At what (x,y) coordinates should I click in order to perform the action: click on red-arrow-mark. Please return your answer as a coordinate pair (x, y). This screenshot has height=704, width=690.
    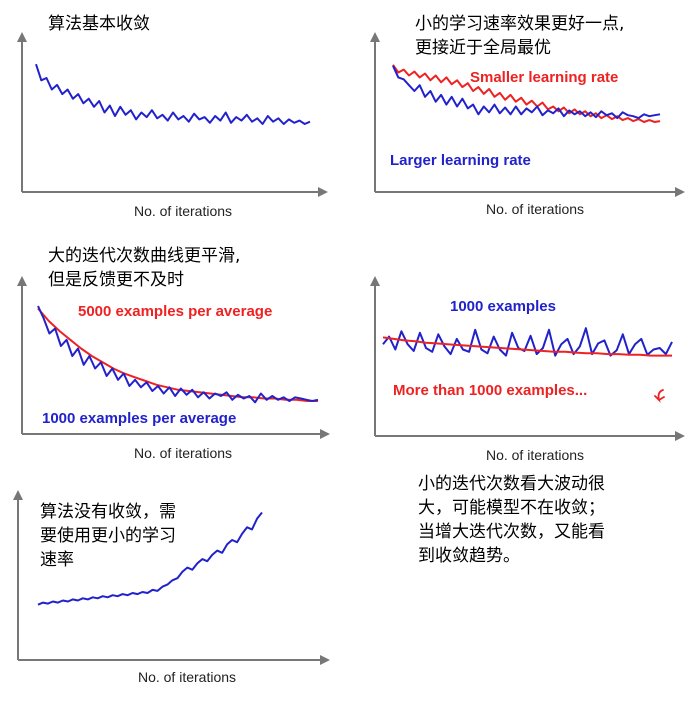
    Looking at the image, I should click on (659, 396).